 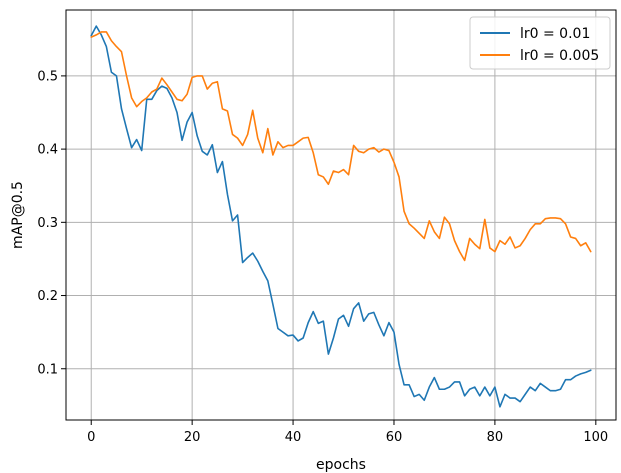 What do you see at coordinates (91, 437) in the screenshot?
I see `x-tick-label: 0` at bounding box center [91, 437].